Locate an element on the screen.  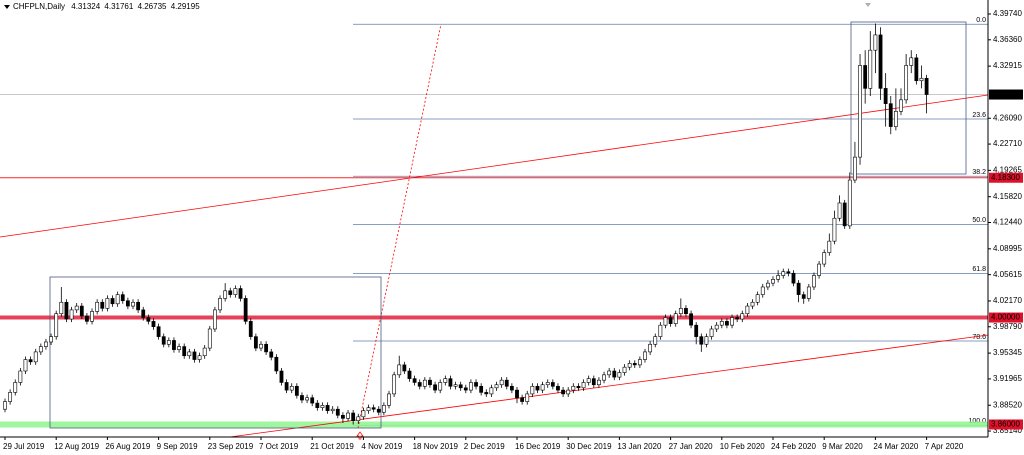
x-tick-label: 12 Aug 2019 is located at coordinates (76, 446).